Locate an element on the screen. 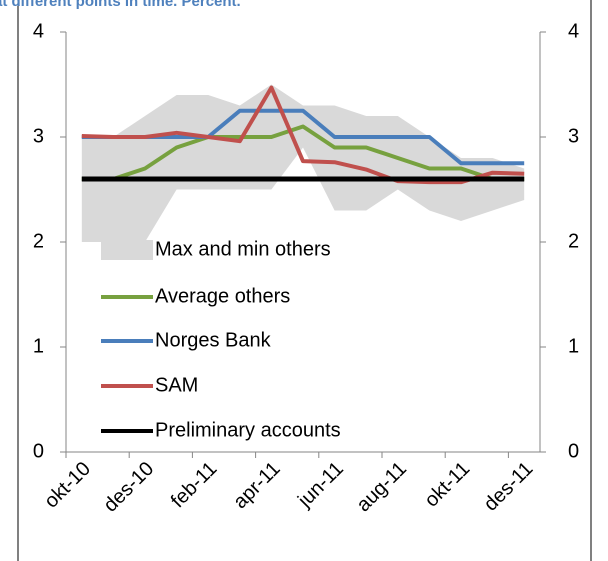 The image size is (608, 561). x-tick-label: des-10 is located at coordinates (128, 487).